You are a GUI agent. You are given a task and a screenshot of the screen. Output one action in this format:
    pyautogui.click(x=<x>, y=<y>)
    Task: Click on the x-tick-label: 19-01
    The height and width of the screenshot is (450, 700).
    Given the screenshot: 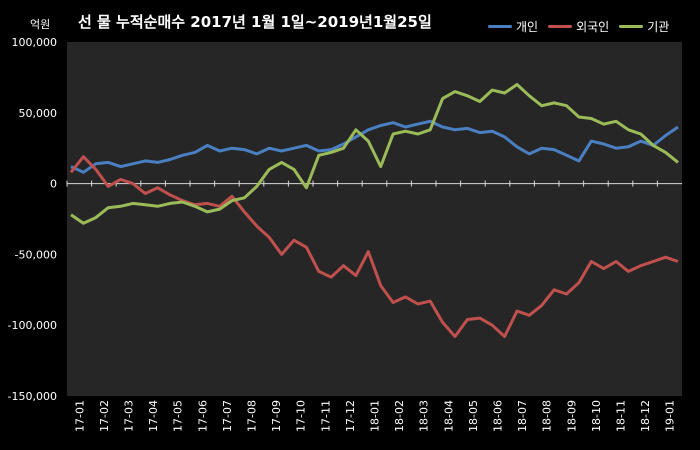 What is the action you would take?
    pyautogui.click(x=670, y=416)
    